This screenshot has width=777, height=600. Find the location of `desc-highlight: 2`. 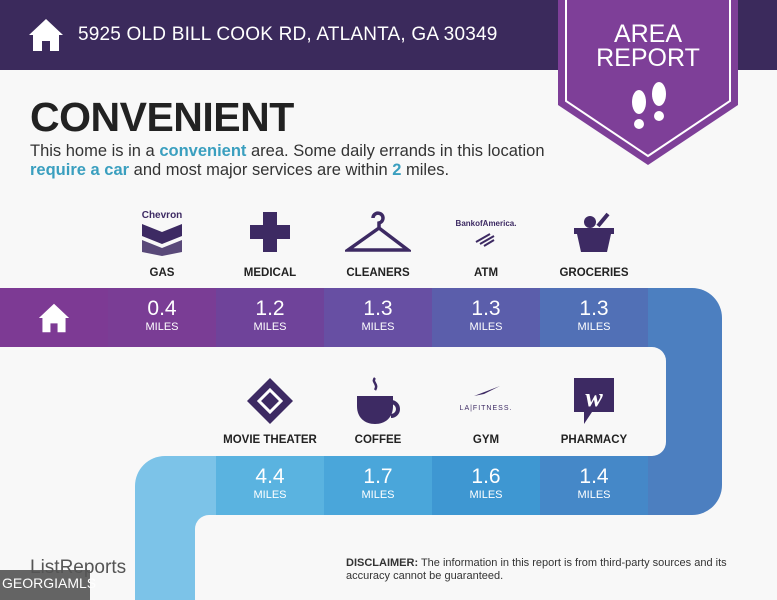

desc-highlight: 2 is located at coordinates (397, 170).